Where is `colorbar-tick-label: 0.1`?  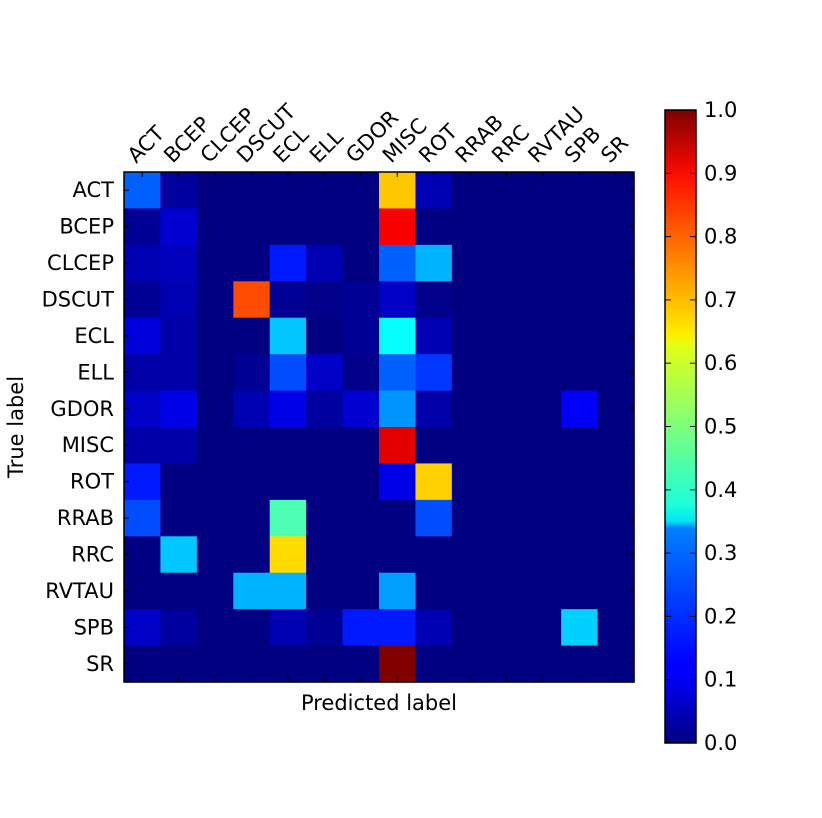
colorbar-tick-label: 0.1 is located at coordinates (720, 680).